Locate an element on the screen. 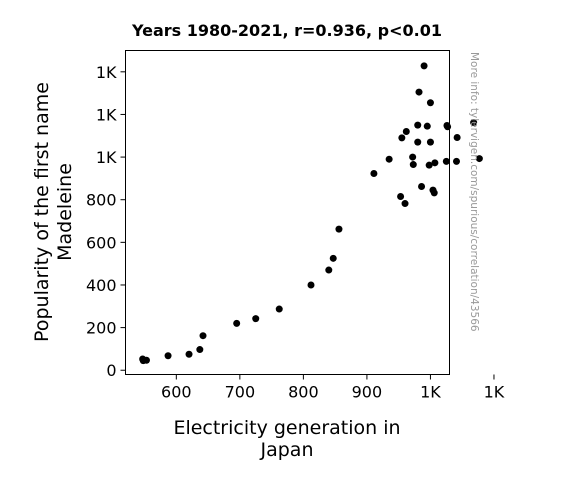 This screenshot has width=575, height=500. x-axis: 600 700 800 900 1K 1K is located at coordinates (333, 388).